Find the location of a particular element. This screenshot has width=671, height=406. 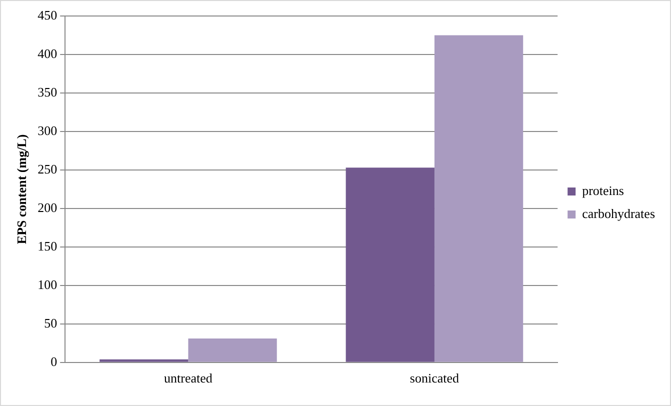

y-tick-label: 100 is located at coordinates (48, 284).